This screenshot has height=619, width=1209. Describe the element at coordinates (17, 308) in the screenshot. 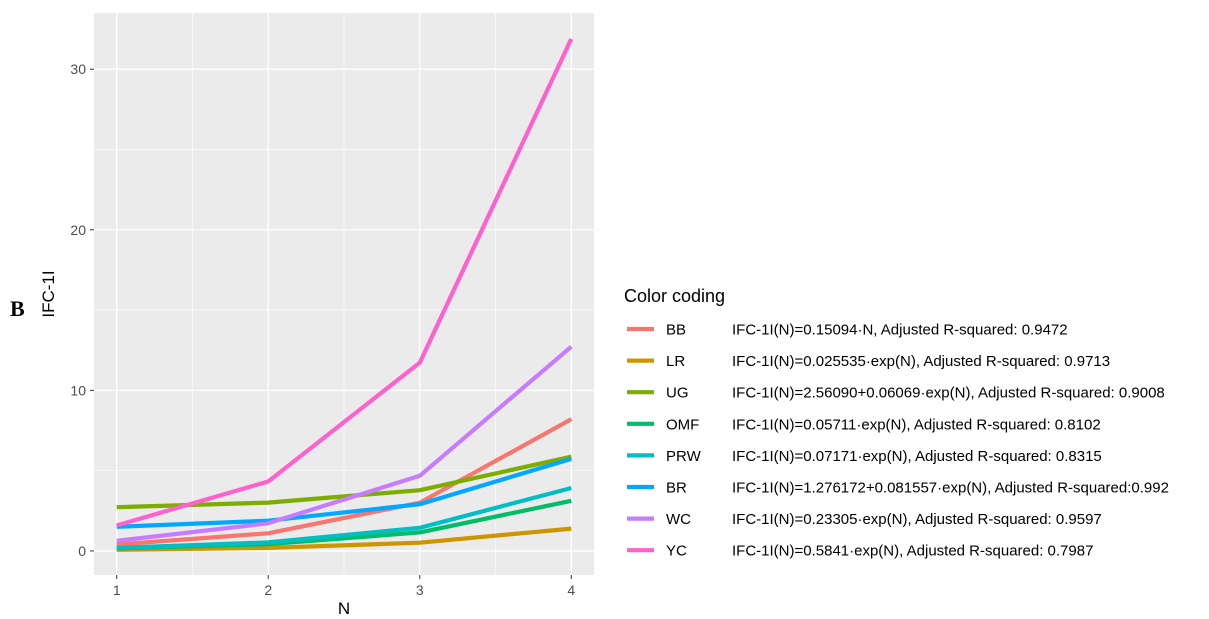

I see `panel-letter: B` at that location.